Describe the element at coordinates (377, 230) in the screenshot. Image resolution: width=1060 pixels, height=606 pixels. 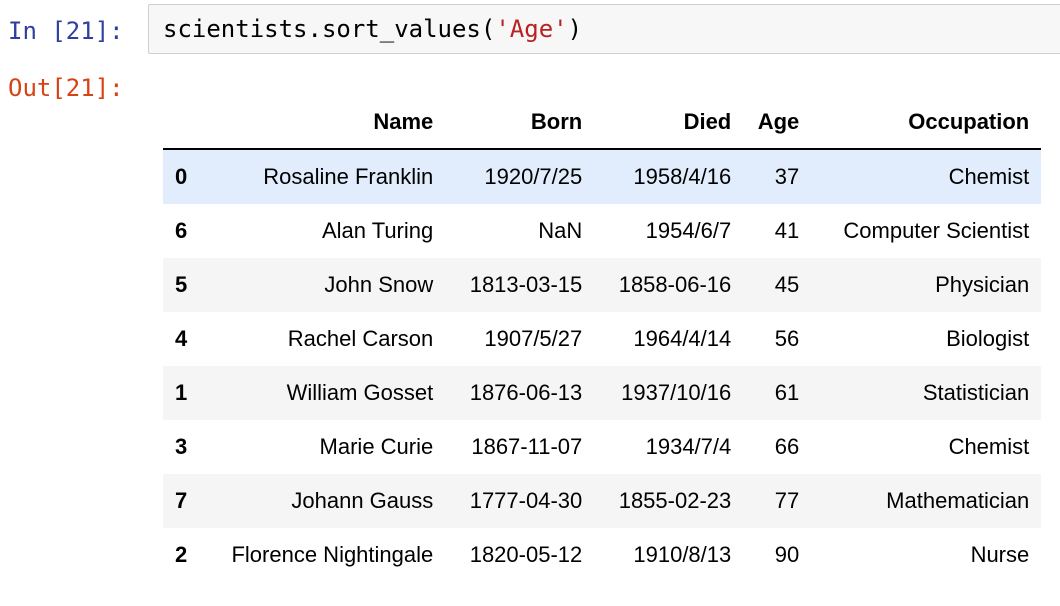
I see `cell-name: Alan Turing` at that location.